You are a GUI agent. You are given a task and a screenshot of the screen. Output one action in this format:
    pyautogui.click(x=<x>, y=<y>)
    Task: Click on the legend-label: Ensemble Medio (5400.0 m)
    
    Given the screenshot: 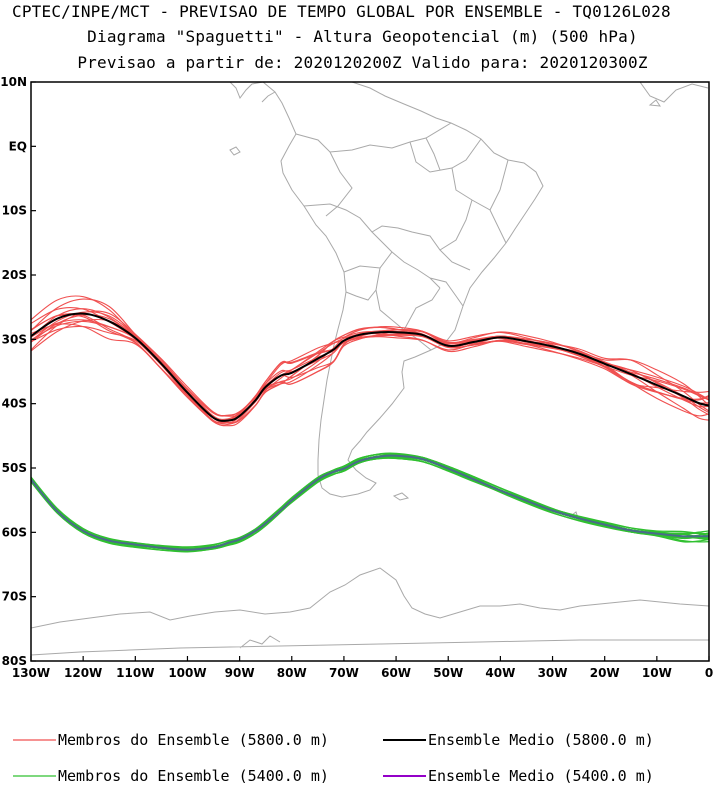 What is the action you would take?
    pyautogui.click(x=541, y=776)
    